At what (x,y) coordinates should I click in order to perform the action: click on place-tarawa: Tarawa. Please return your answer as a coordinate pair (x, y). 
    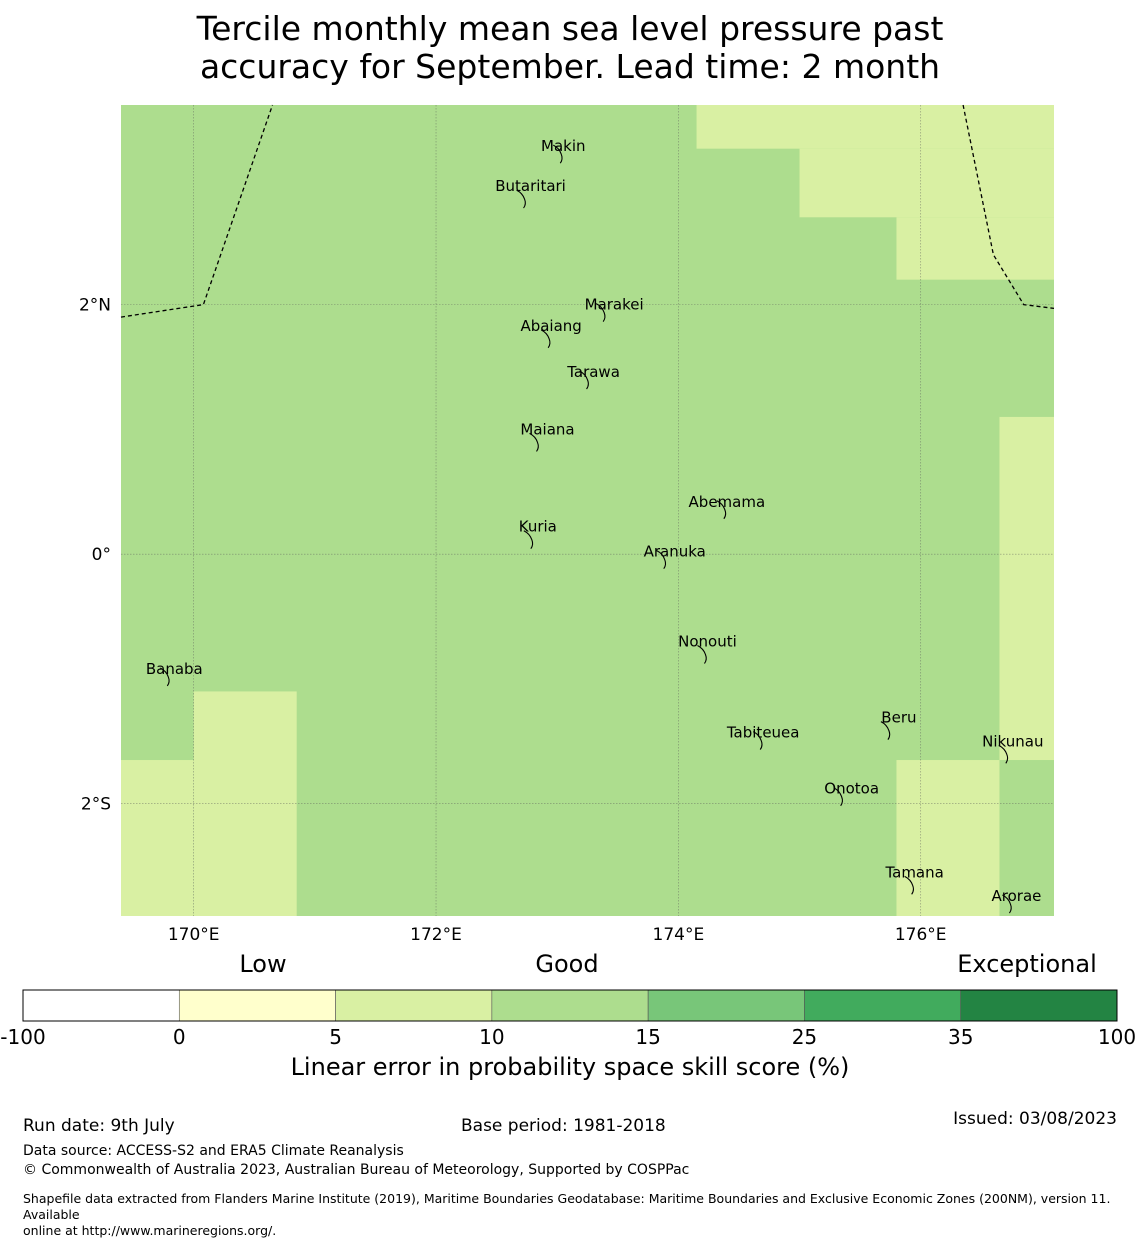
    Looking at the image, I should click on (593, 376).